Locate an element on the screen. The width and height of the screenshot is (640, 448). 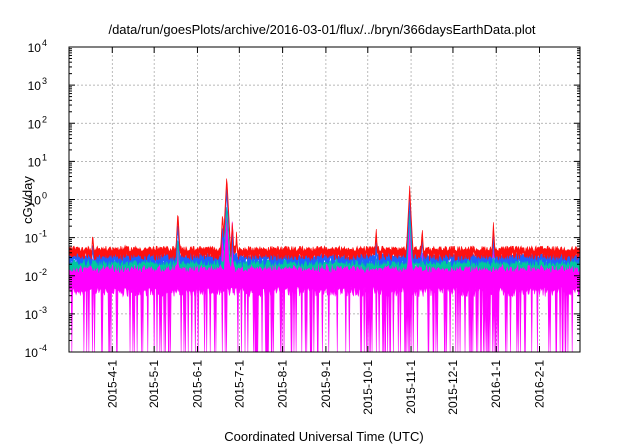
x-tick-label: 2015-7-1 is located at coordinates (239, 384).